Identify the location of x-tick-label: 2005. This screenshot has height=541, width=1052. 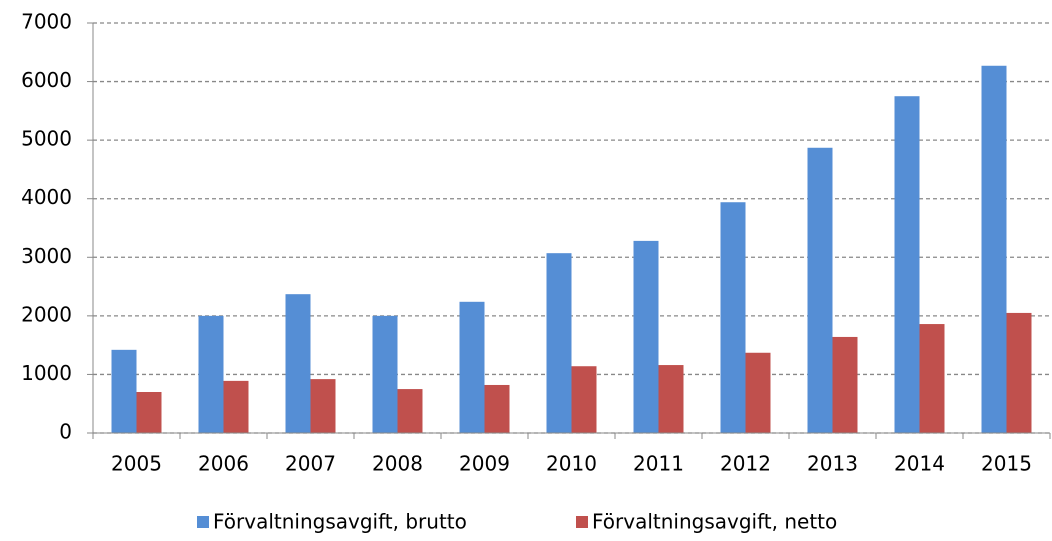
(136, 464).